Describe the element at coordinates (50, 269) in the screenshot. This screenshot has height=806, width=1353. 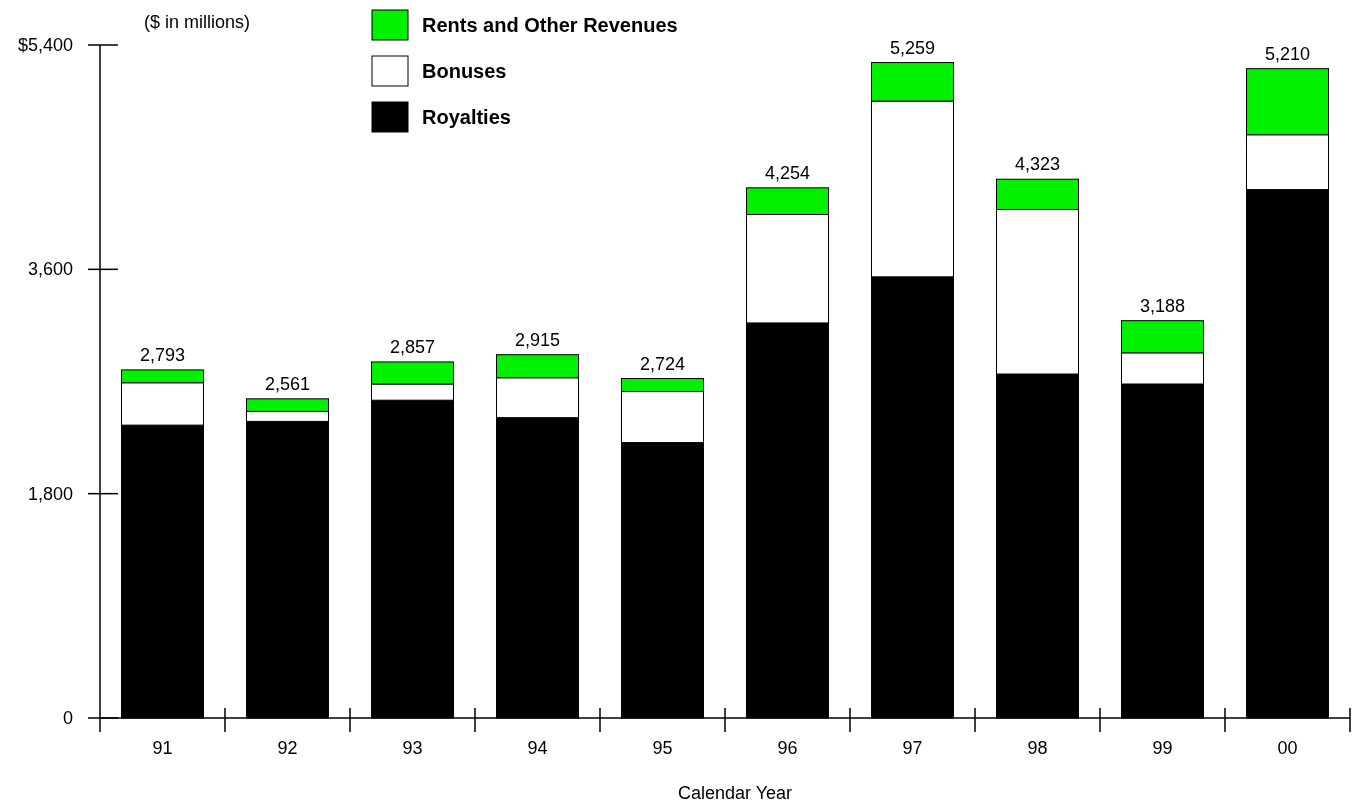
I see `y-tick-label: 3,600` at that location.